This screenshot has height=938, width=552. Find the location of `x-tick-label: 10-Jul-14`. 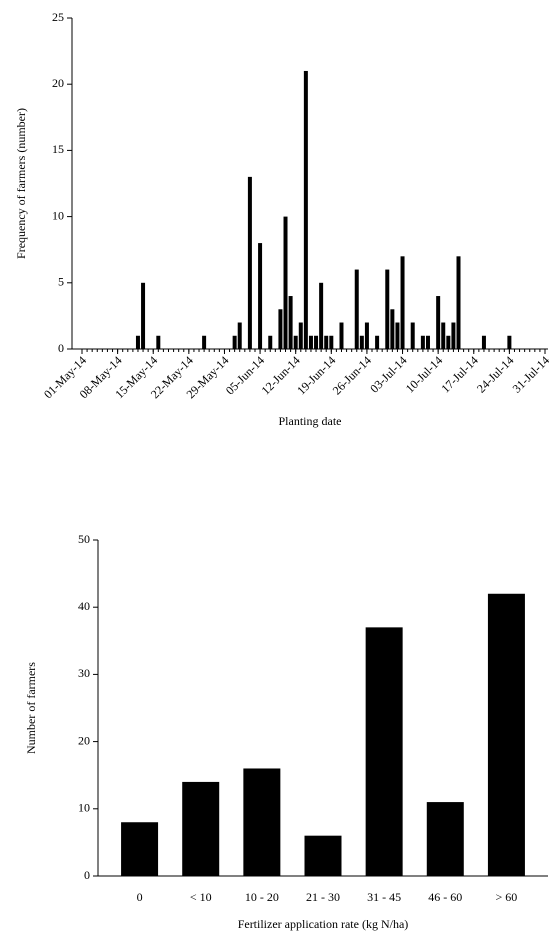

x-tick-label: 10-Jul-14 is located at coordinates (424, 374).